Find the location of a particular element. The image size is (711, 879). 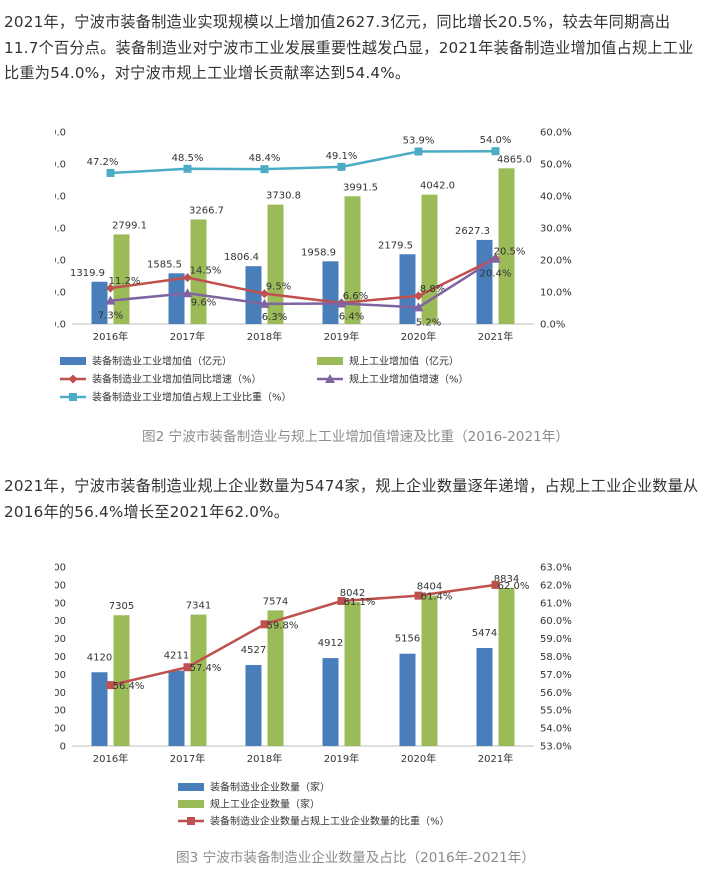

bar-data-label: 7341 is located at coordinates (198, 606).